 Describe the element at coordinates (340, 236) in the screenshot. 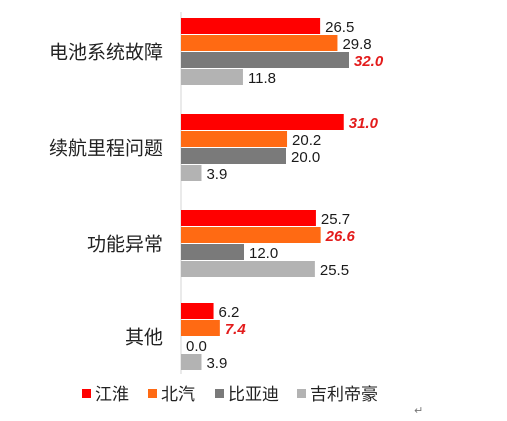

I see `value-label-2-1: 26.6` at that location.